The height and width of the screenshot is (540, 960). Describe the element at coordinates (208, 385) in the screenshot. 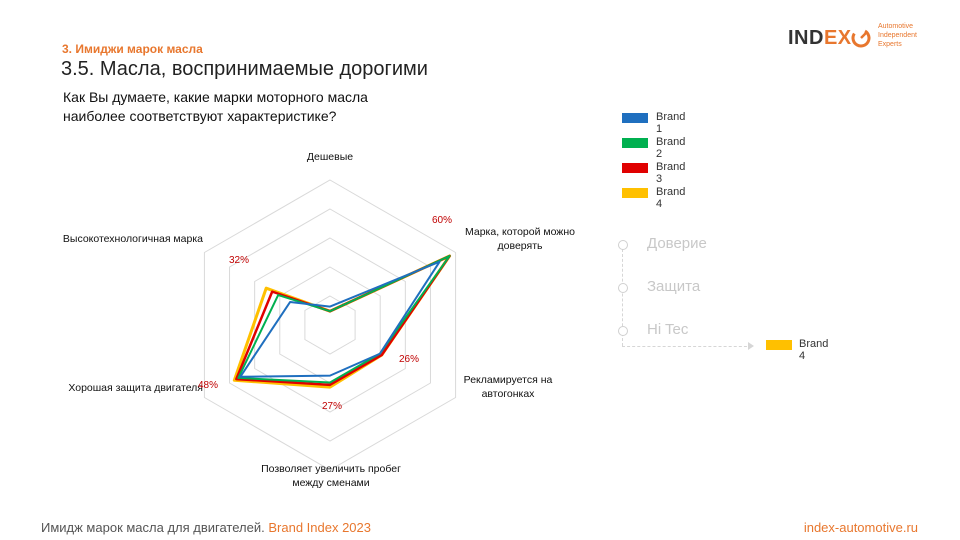

I see `data-label: 48%` at that location.